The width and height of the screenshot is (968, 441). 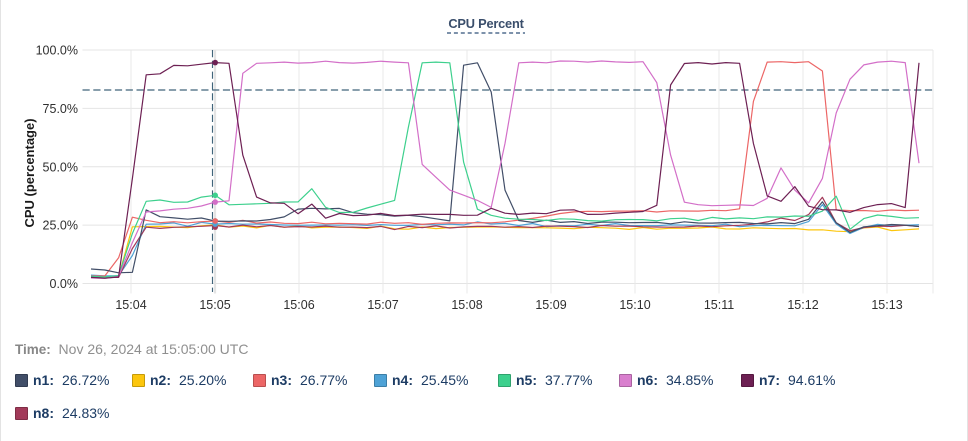 What do you see at coordinates (60, 226) in the screenshot?
I see `svg-text: 25.0%` at bounding box center [60, 226].